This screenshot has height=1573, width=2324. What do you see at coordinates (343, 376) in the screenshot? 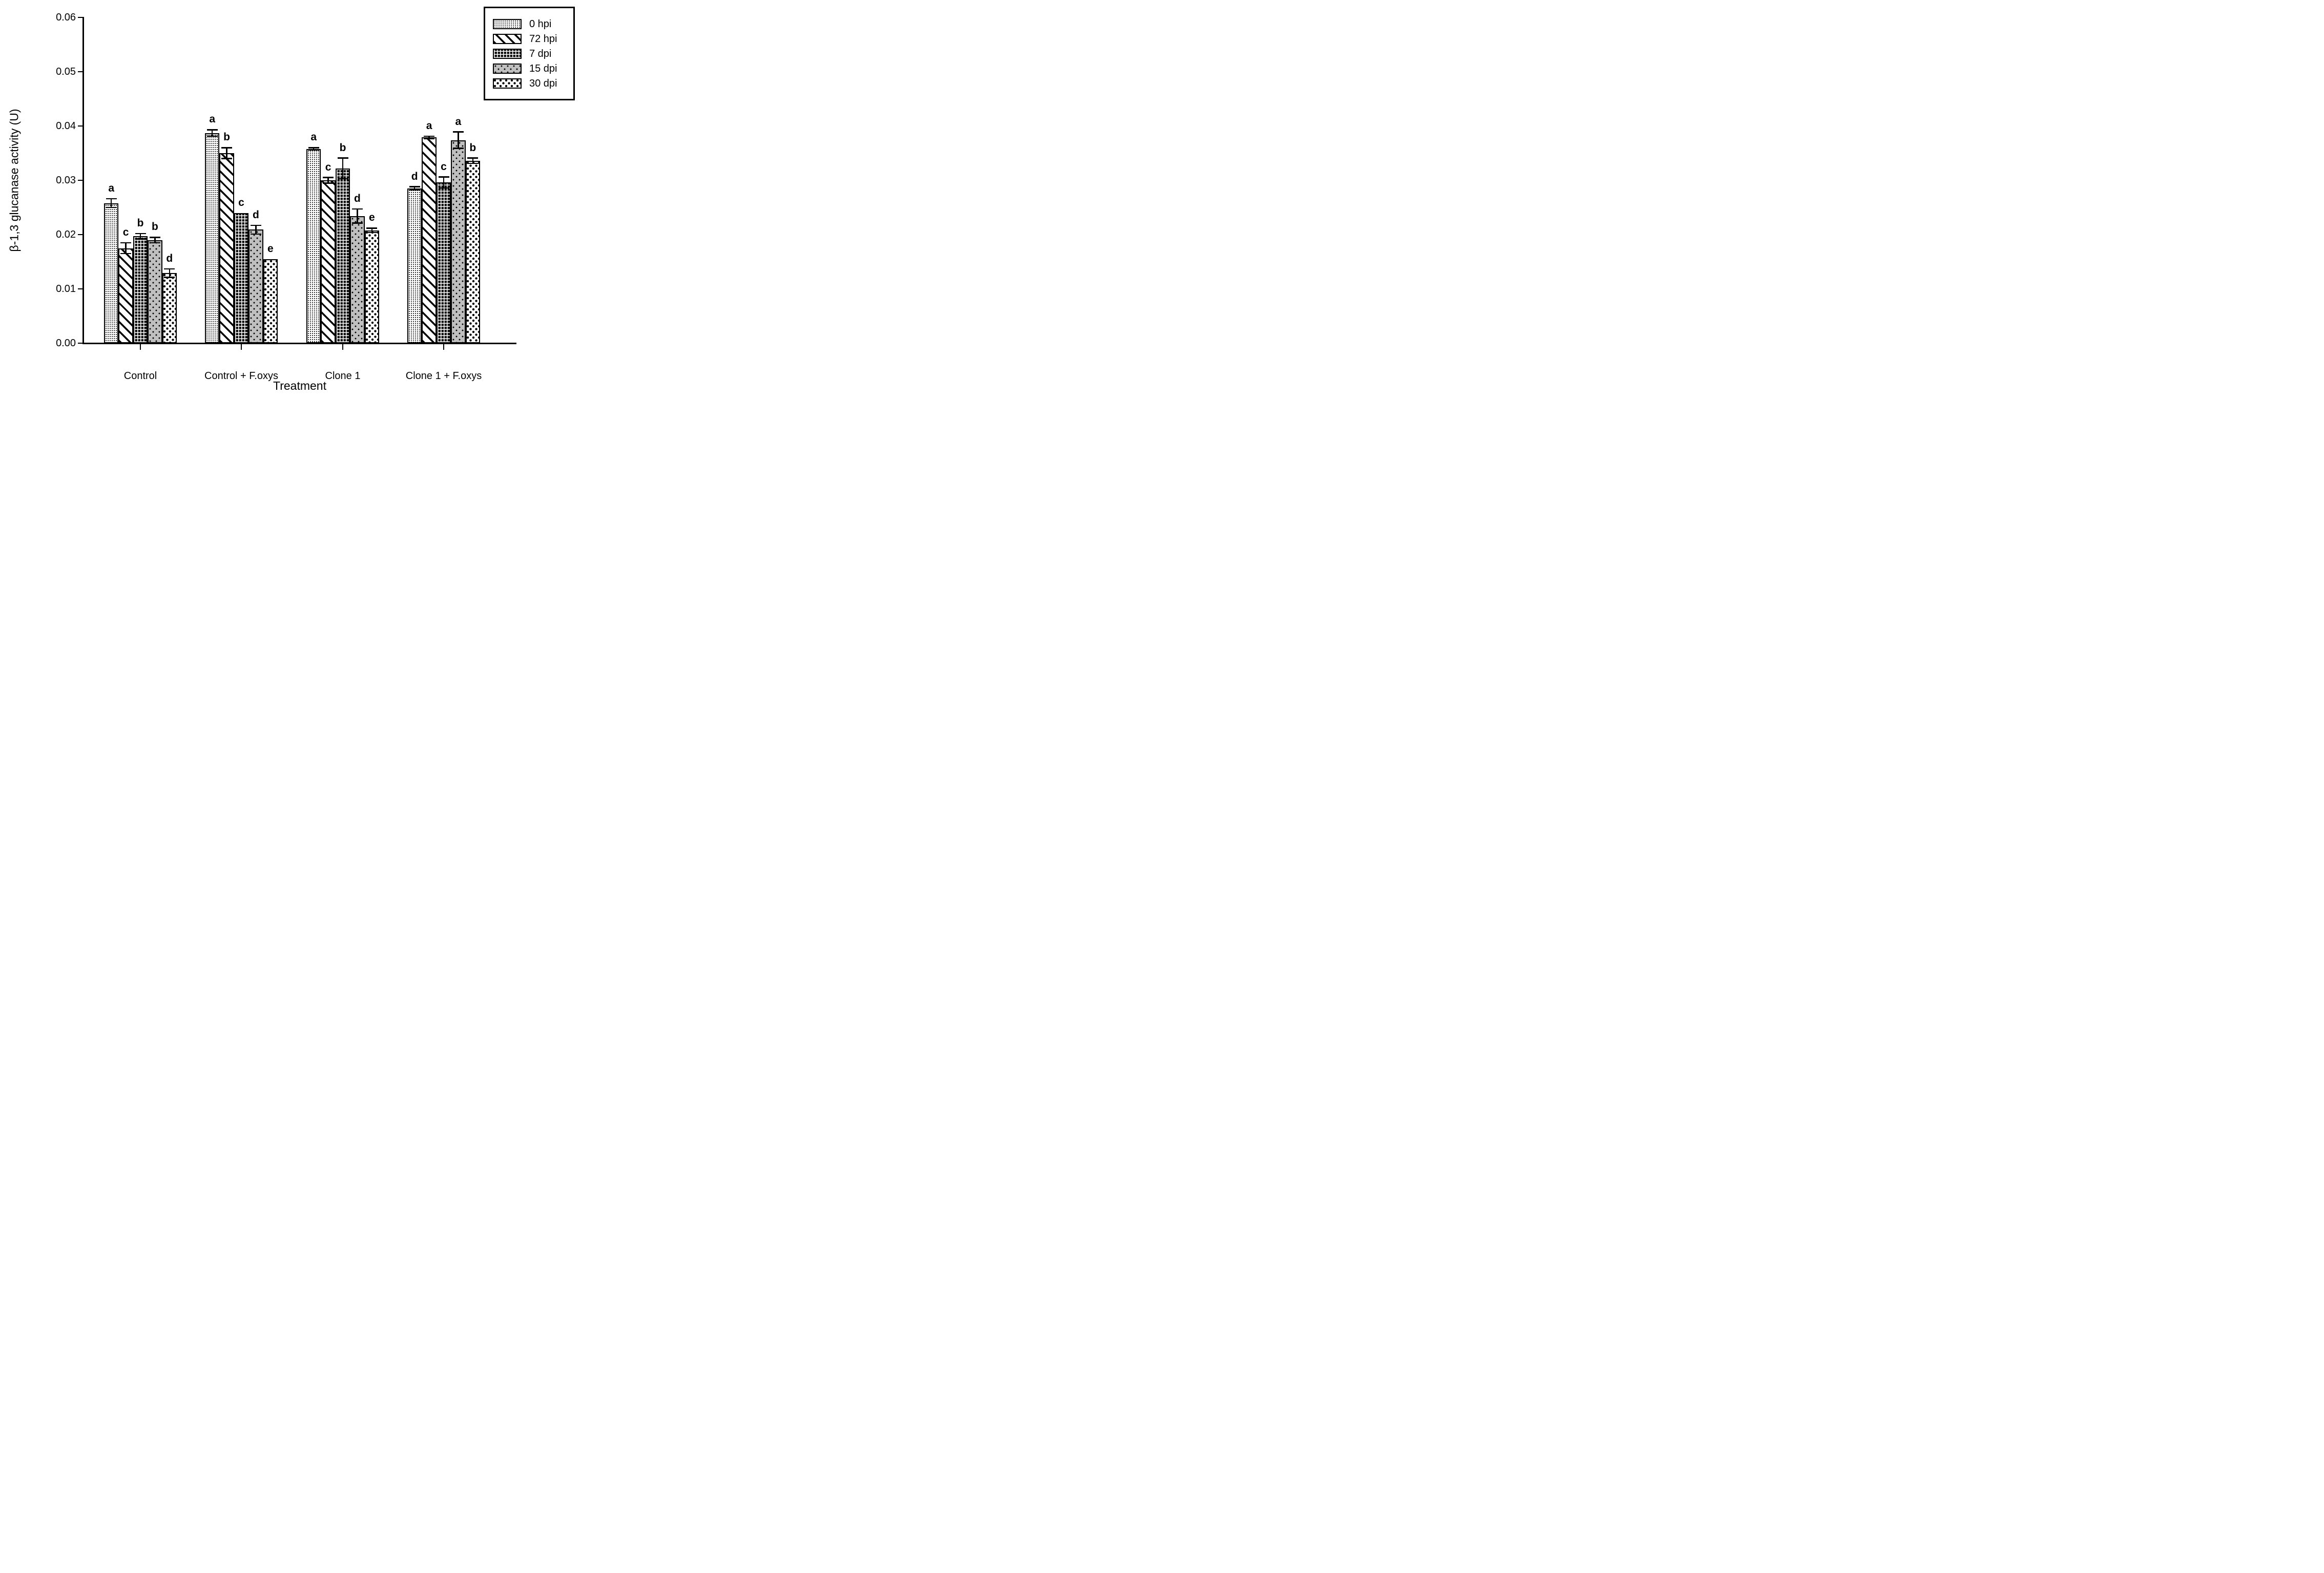
I see `category-label: Clone 1` at bounding box center [343, 376].